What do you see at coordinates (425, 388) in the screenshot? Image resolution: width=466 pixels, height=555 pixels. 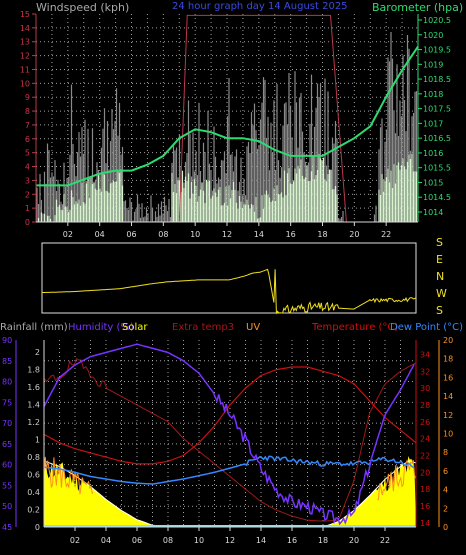 I see `temp-tick-label: 30` at bounding box center [425, 388].